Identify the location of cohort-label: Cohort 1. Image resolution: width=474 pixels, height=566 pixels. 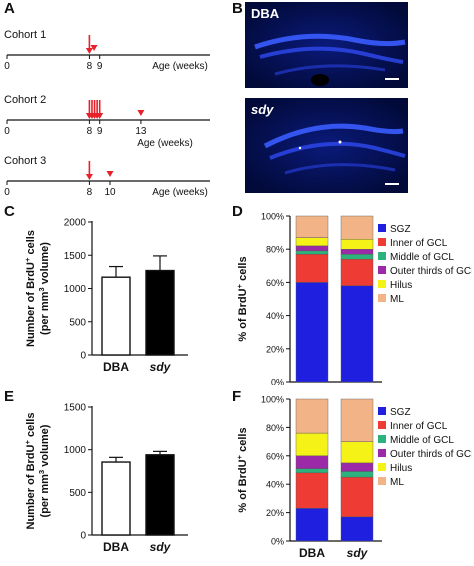
(25, 35).